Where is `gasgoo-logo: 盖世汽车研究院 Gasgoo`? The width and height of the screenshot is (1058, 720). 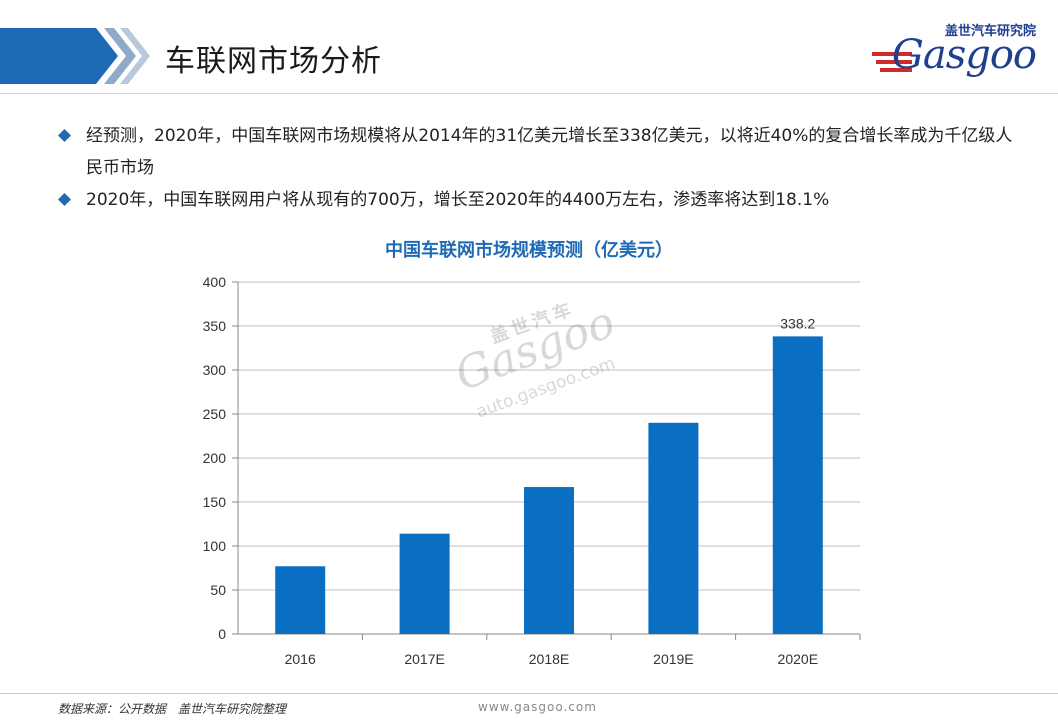 gasgoo-logo: 盖世汽车研究院 Gasgoo is located at coordinates (954, 51).